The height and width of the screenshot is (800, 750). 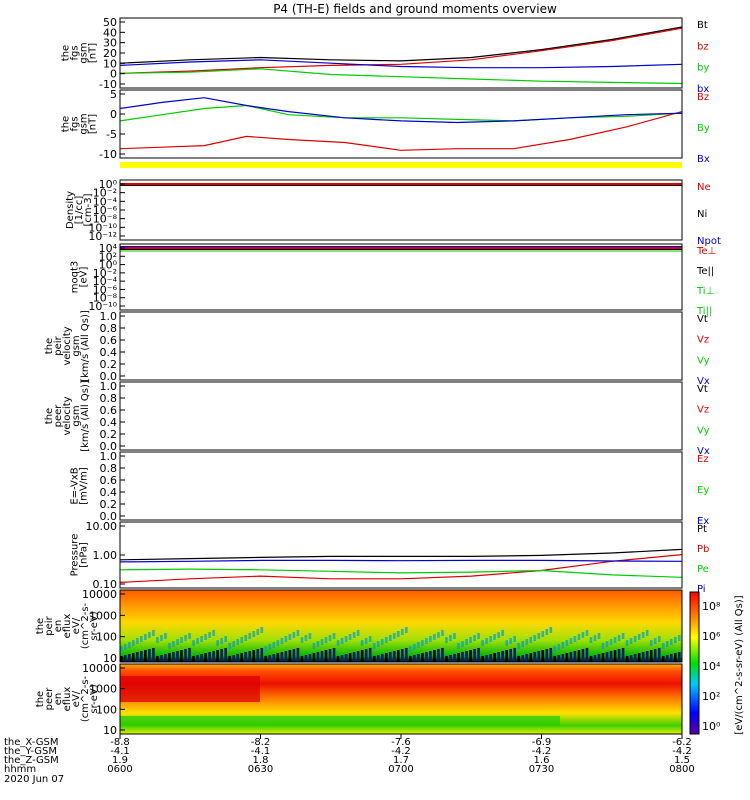 I want to click on y-tick-label: 10, so click(x=110, y=730).